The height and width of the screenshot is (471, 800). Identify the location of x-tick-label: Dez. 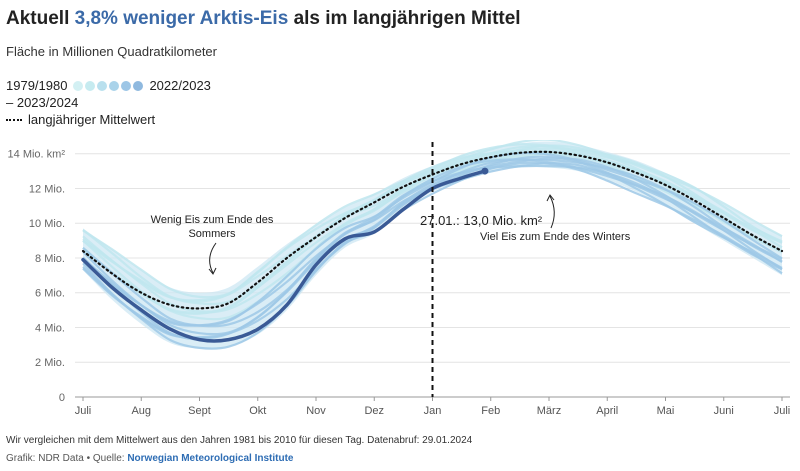
(374, 411).